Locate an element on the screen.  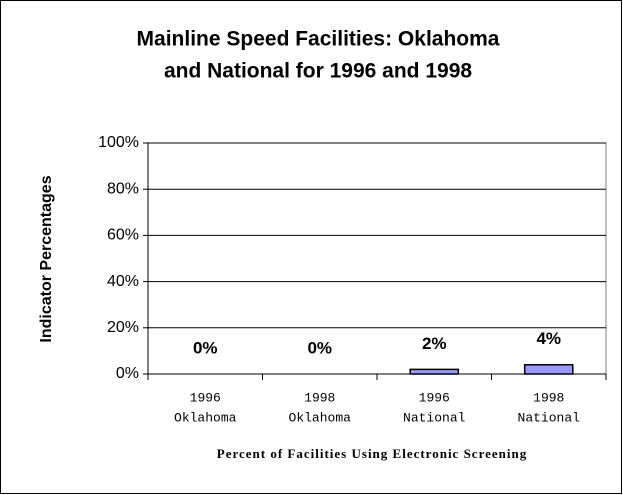
chart-title: and National for 1996 and 1998 is located at coordinates (318, 71).